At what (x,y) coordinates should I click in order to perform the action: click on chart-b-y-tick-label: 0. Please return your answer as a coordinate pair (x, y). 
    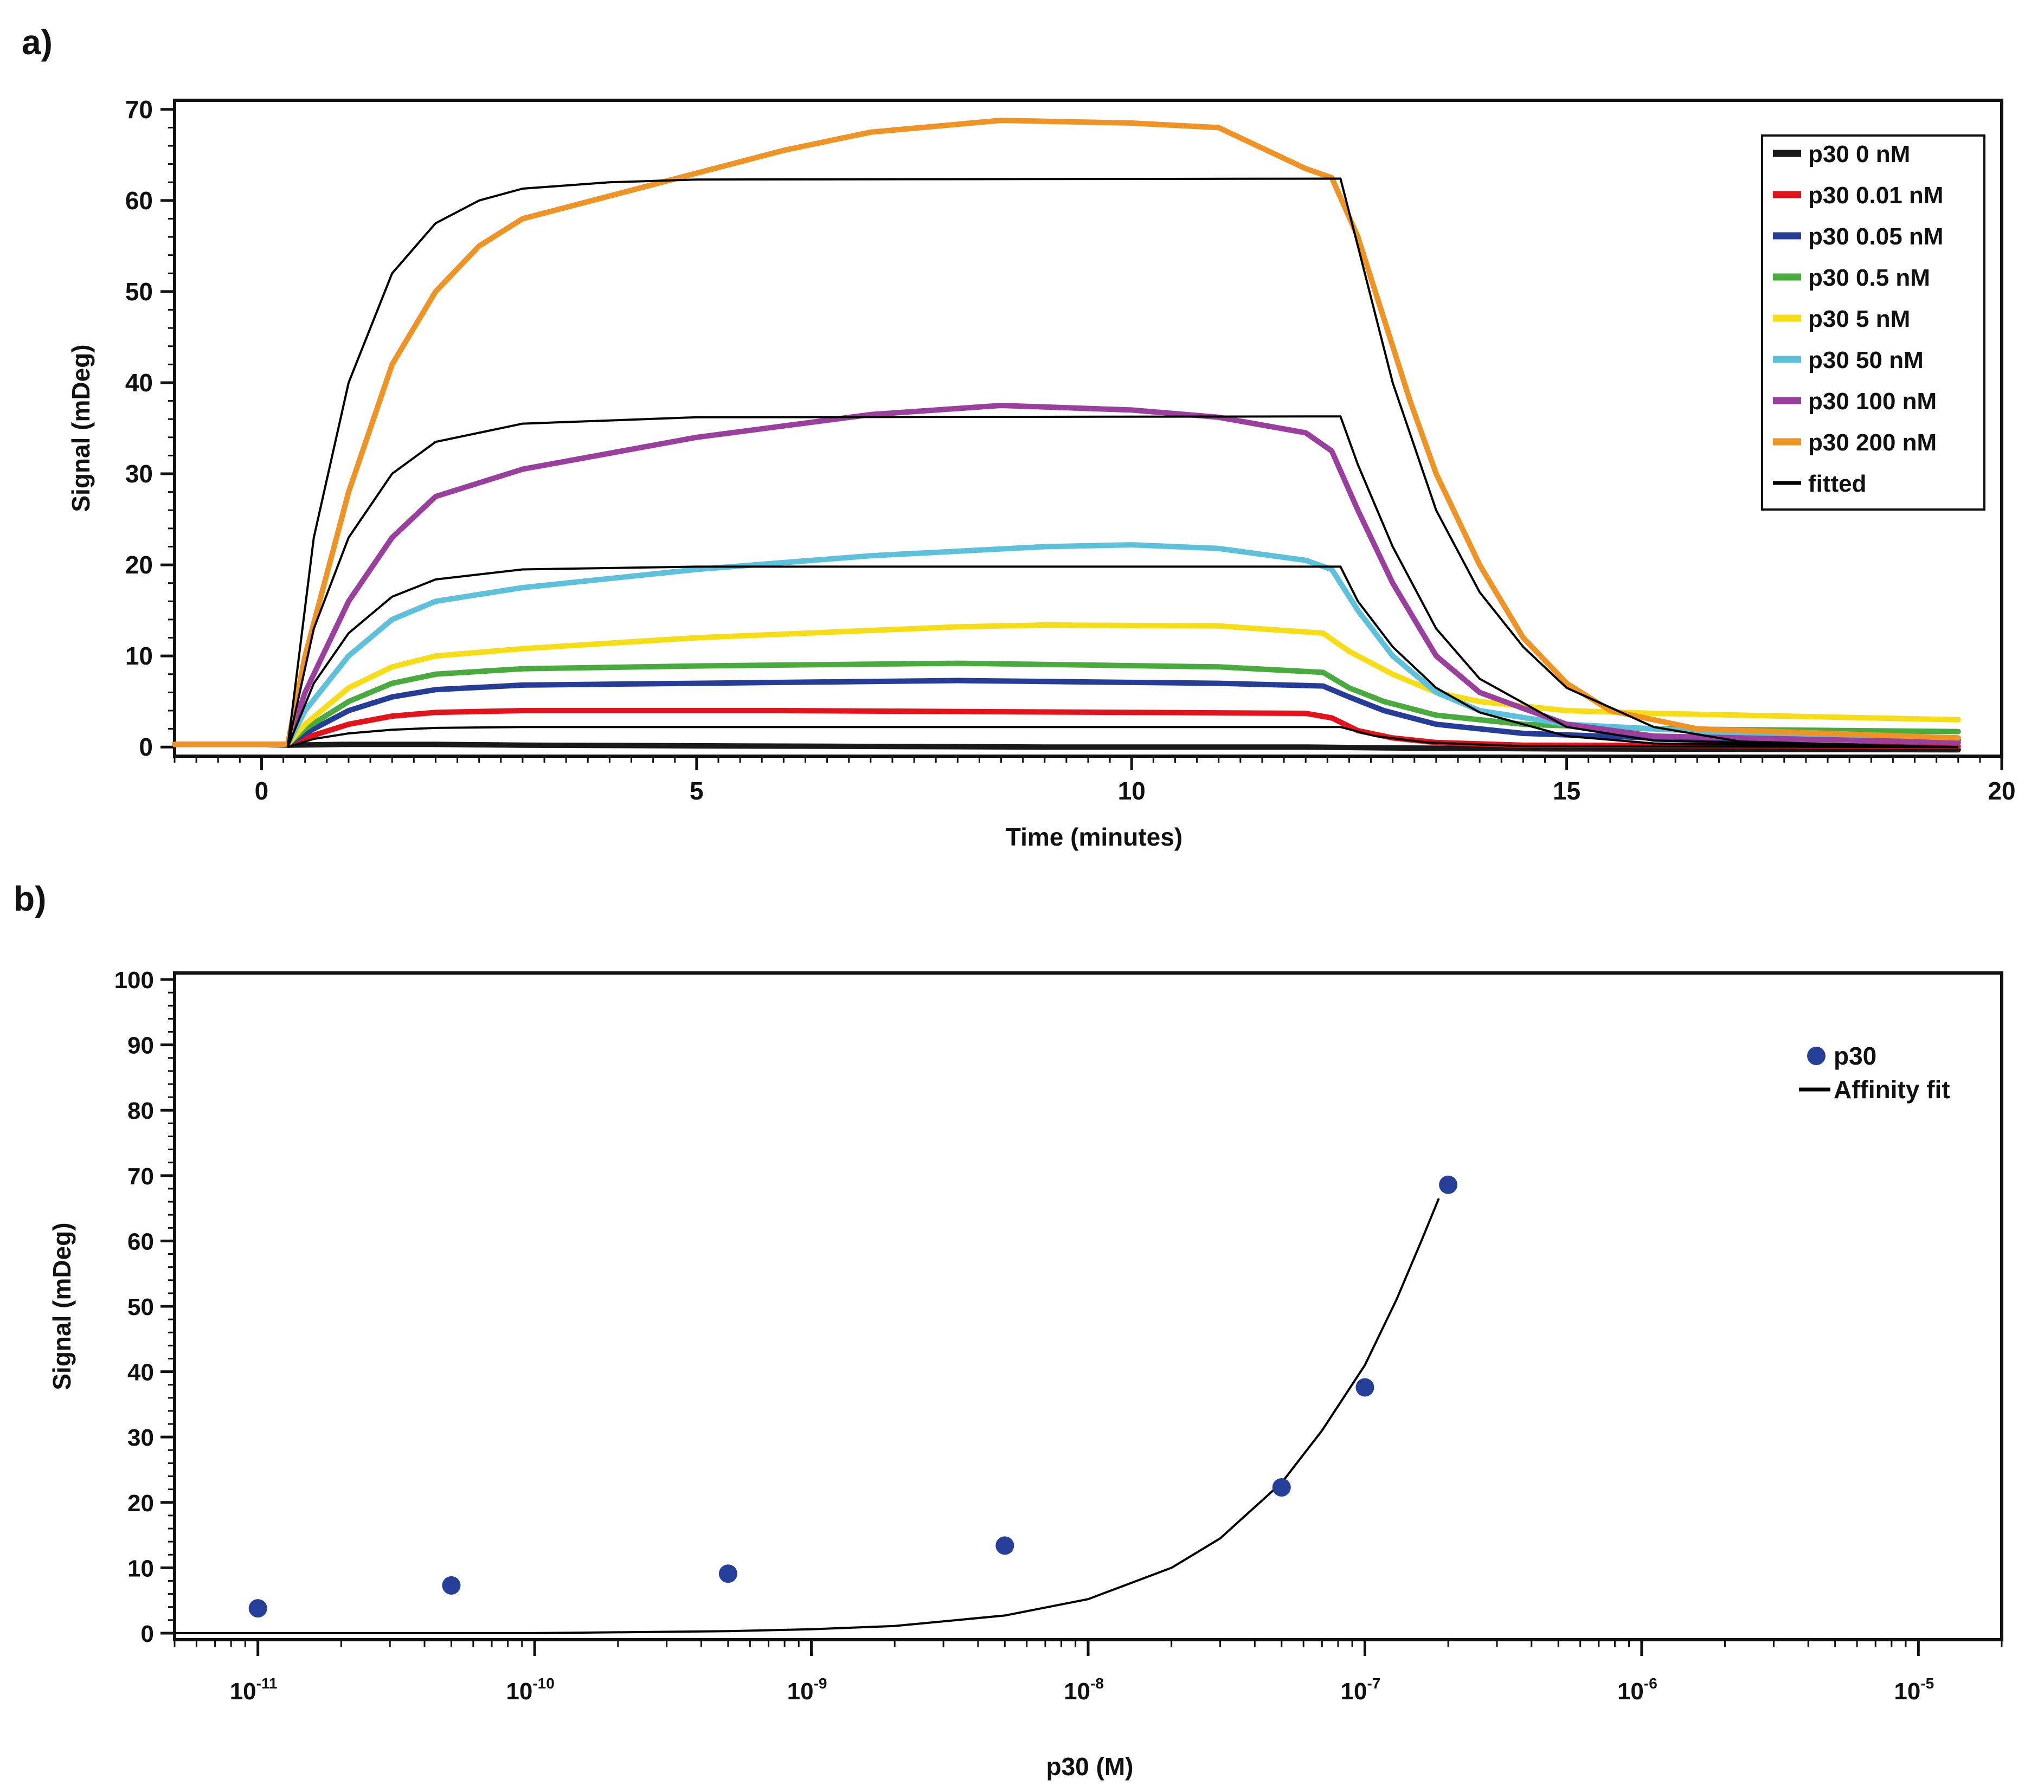
    Looking at the image, I should click on (147, 1634).